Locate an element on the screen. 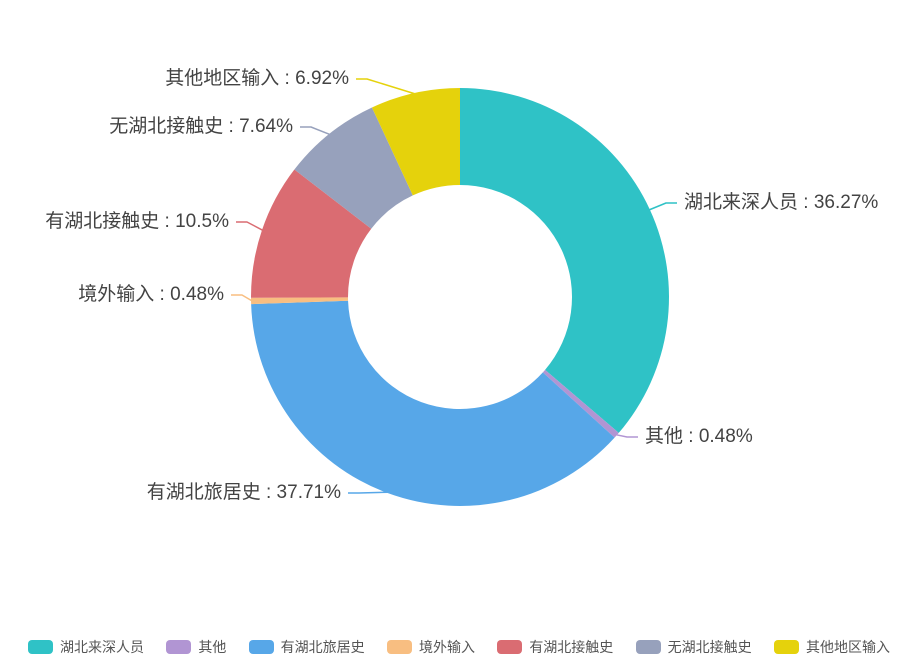 Image resolution: width=918 pixels, height=668 pixels. legend-label: 其他地区输入 is located at coordinates (847, 647).